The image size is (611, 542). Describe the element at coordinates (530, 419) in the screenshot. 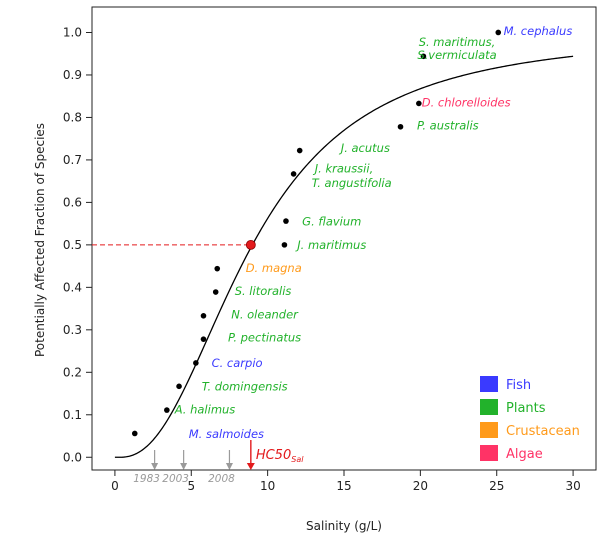

I see `legend: Fish Plants Crustacean Algae` at that location.